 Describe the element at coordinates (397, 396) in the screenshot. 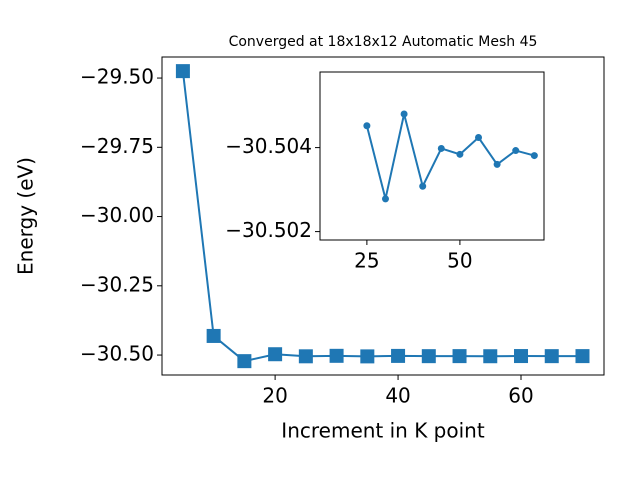

I see `x-tick-label: 40` at that location.